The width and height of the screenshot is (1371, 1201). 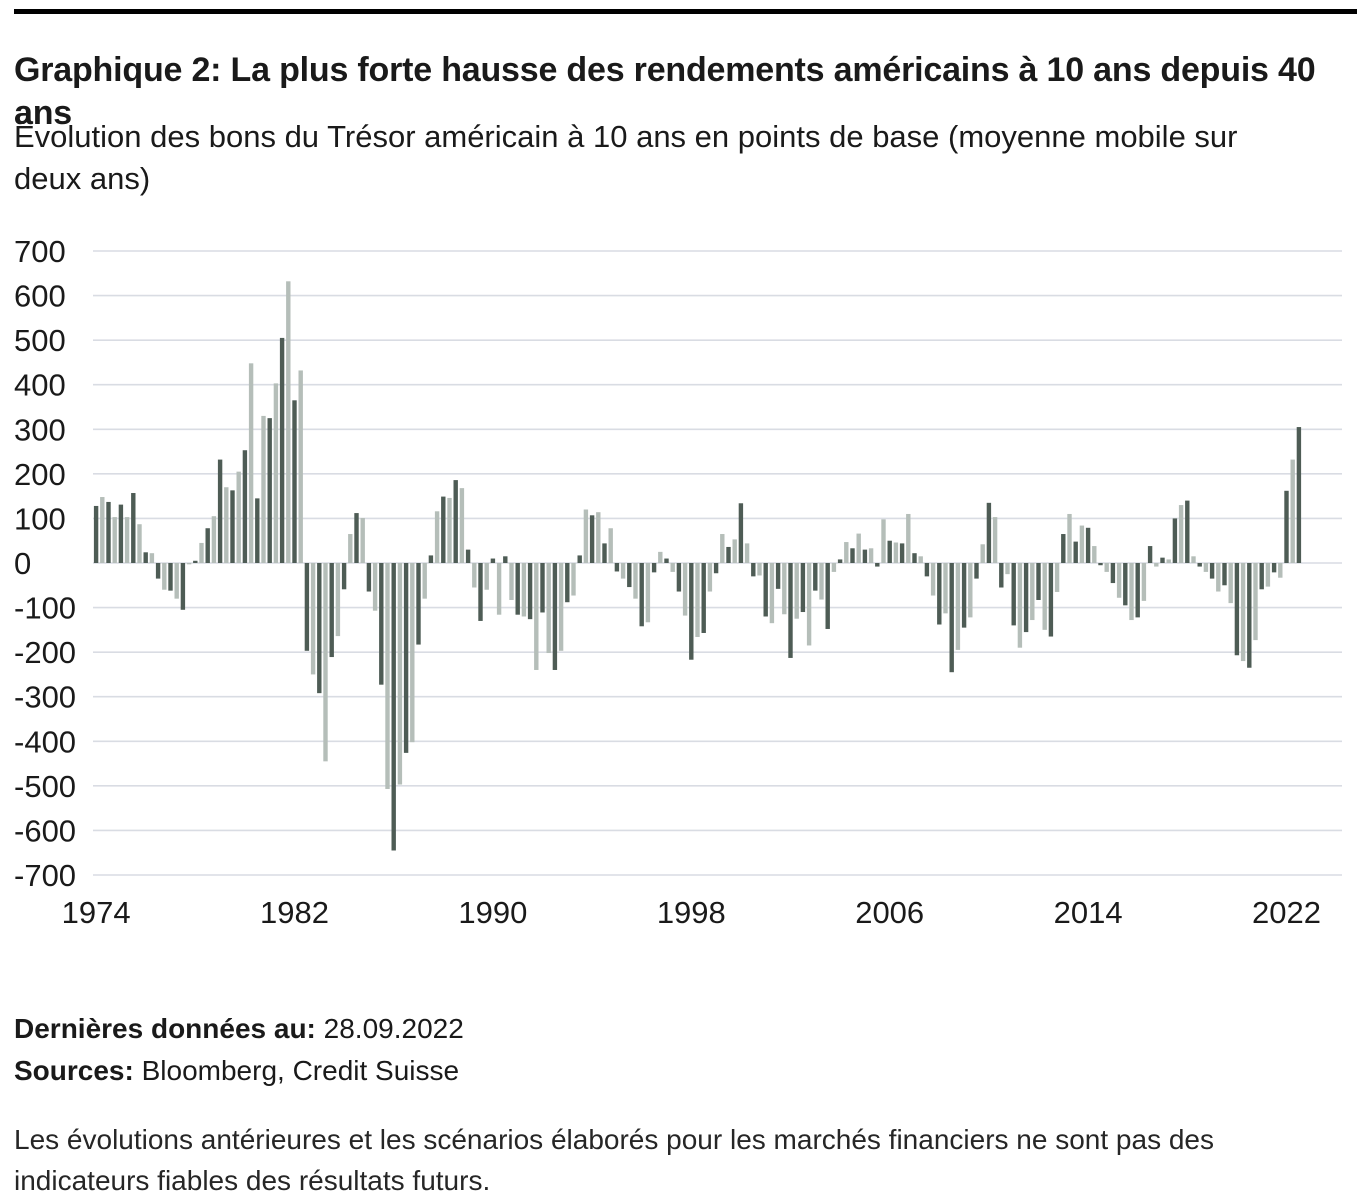 What do you see at coordinates (165, 1028) in the screenshot?
I see `last-data-label: Dernières données au:` at bounding box center [165, 1028].